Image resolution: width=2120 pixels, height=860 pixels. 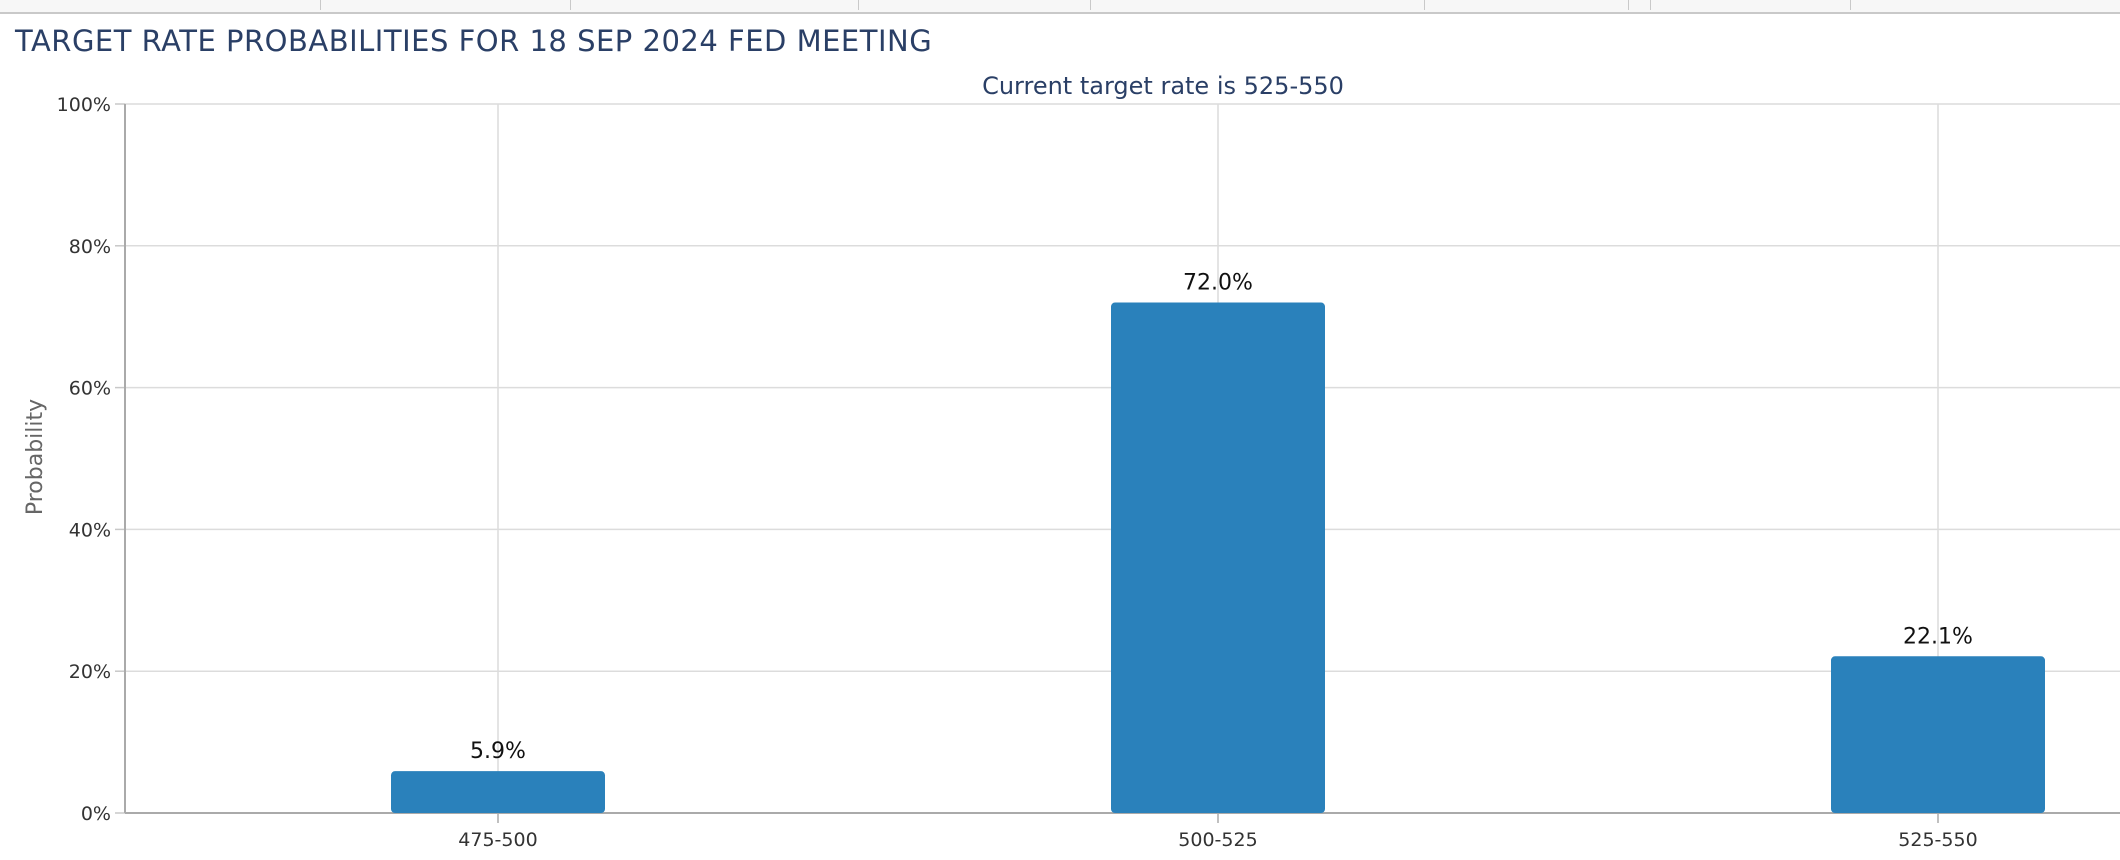 I want to click on x-tick-label: 525-550, so click(x=1937, y=840).